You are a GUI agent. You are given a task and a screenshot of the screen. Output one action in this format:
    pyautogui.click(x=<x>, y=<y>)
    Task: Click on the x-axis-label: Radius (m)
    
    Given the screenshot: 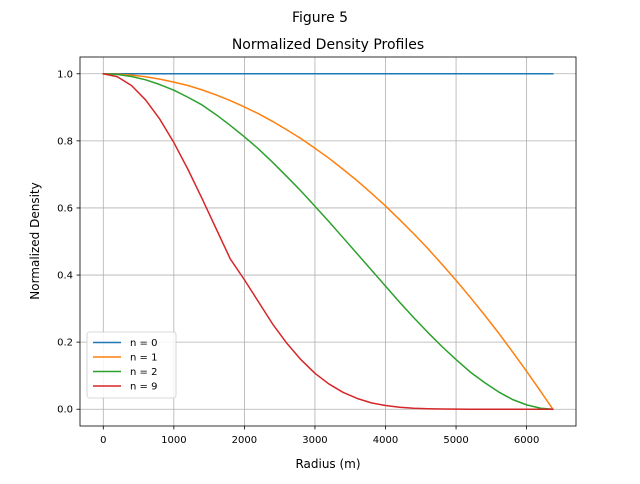 What is the action you would take?
    pyautogui.click(x=327, y=464)
    